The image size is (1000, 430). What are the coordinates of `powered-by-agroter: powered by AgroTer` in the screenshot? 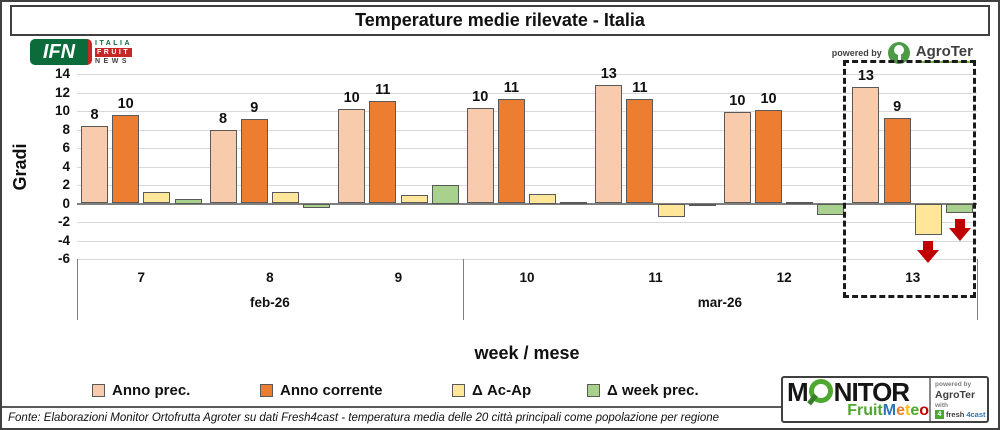 It's located at (902, 53).